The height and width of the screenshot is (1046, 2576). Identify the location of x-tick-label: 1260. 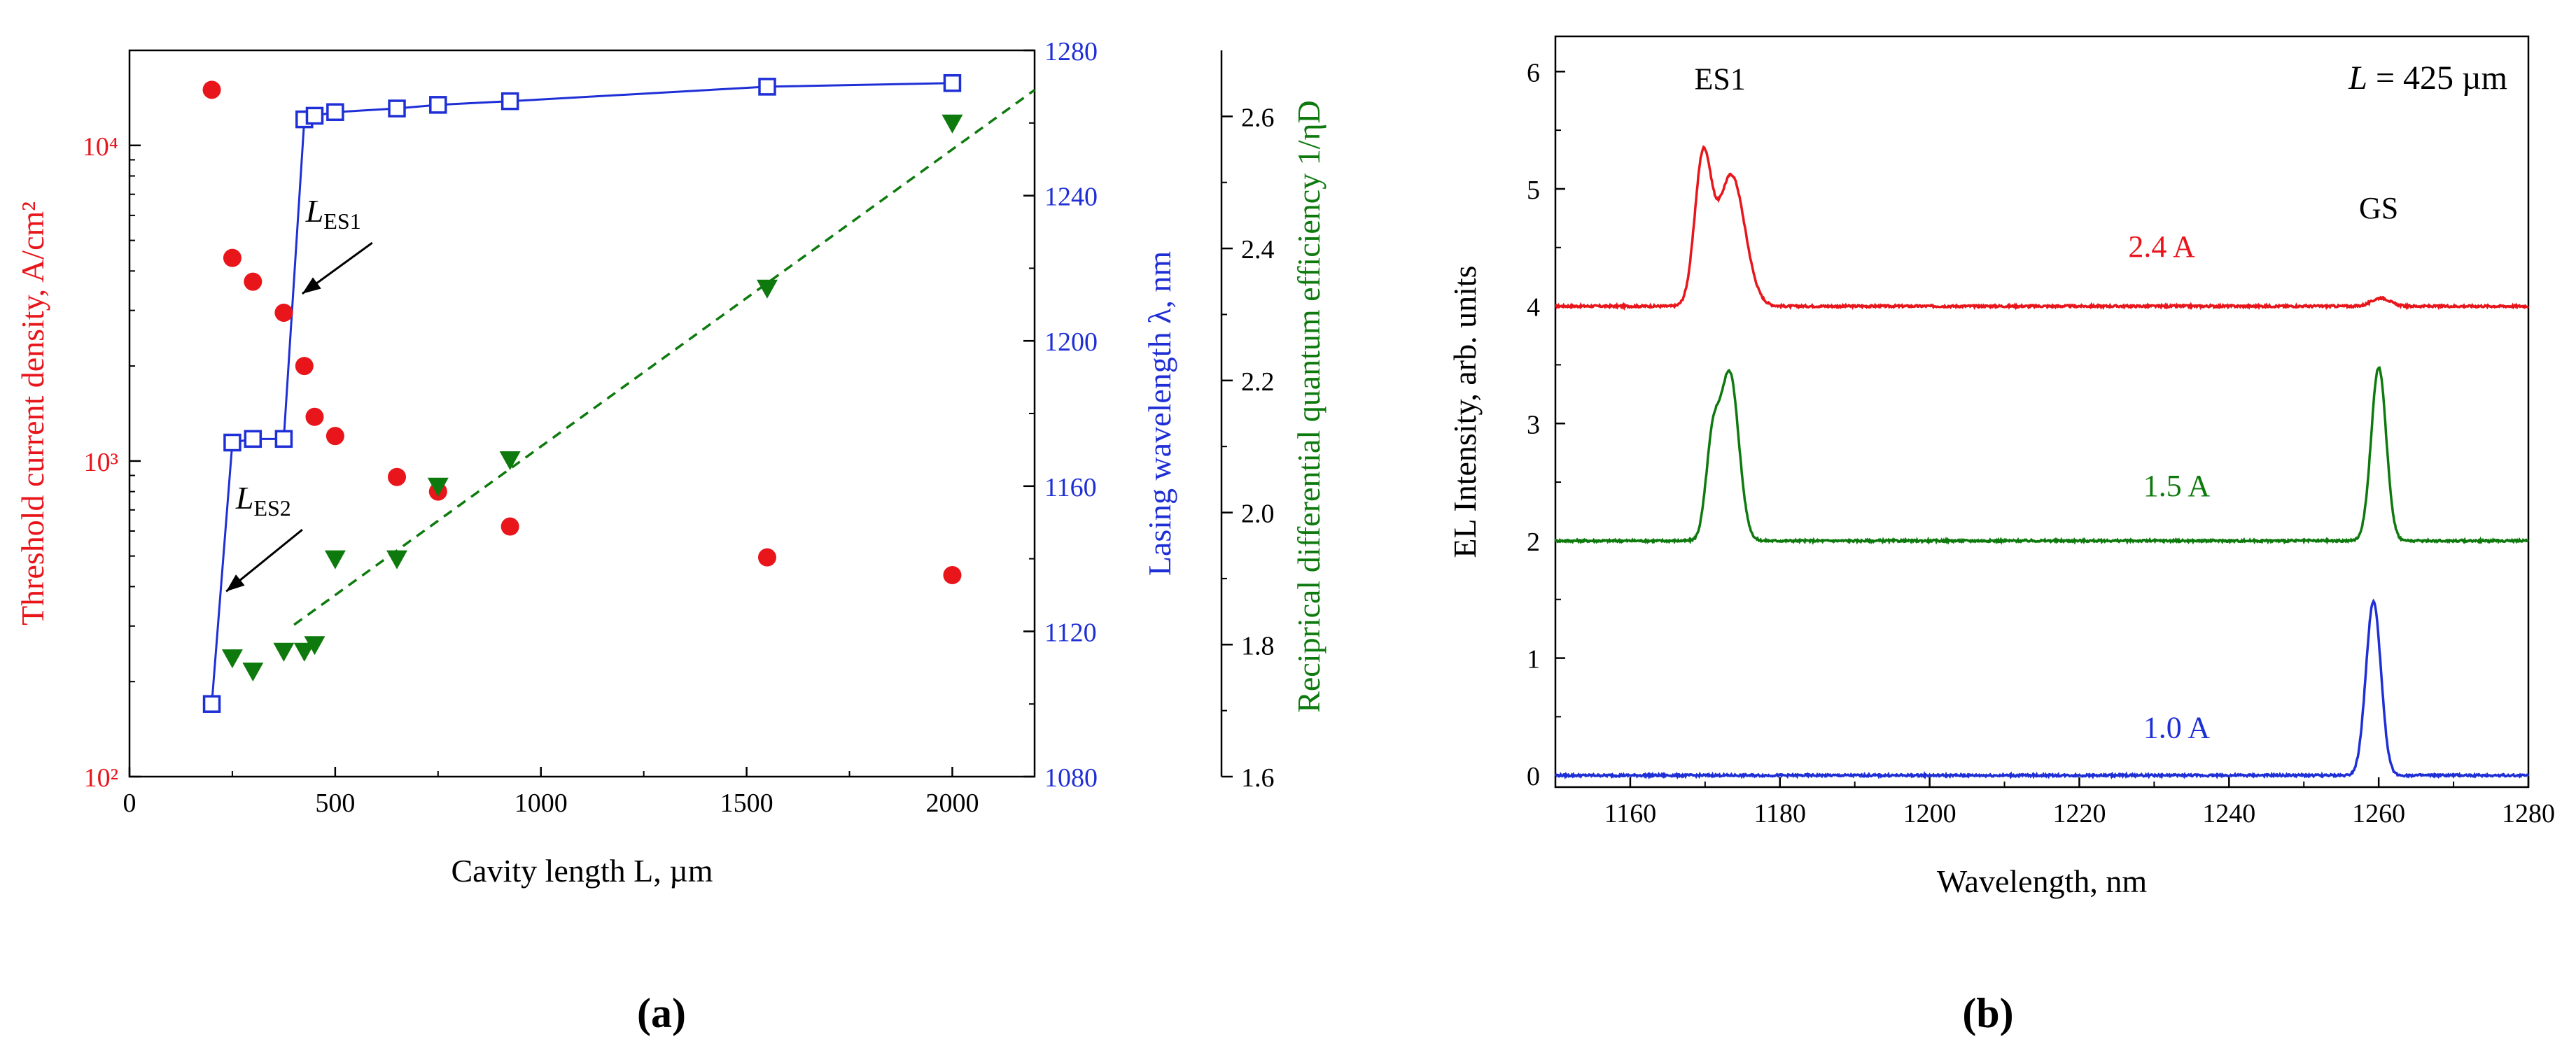
(2378, 813).